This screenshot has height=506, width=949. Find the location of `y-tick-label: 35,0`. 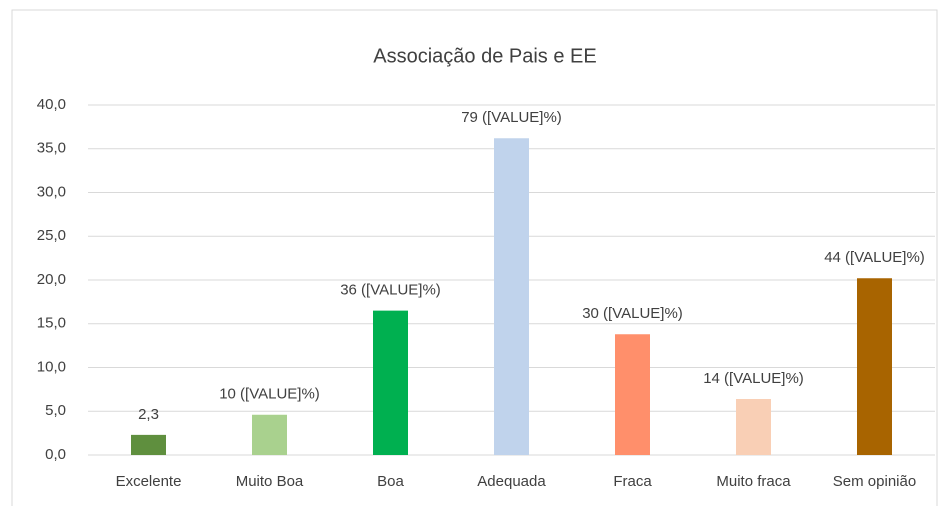

y-tick-label: 35,0 is located at coordinates (51, 148).